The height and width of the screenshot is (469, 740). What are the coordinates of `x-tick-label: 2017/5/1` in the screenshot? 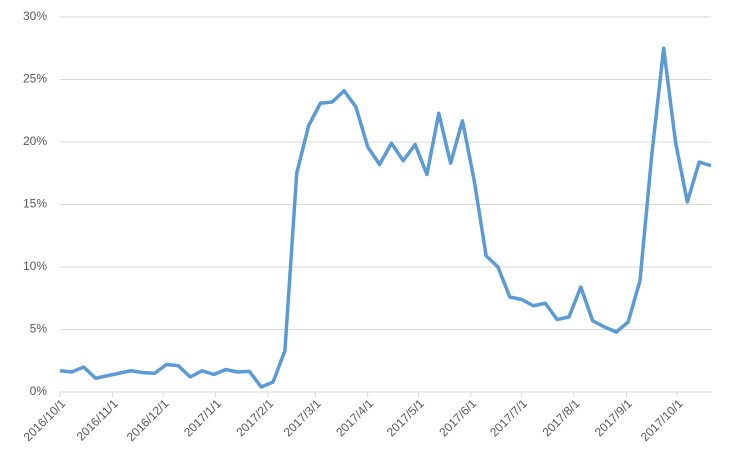 It's located at (405, 417).